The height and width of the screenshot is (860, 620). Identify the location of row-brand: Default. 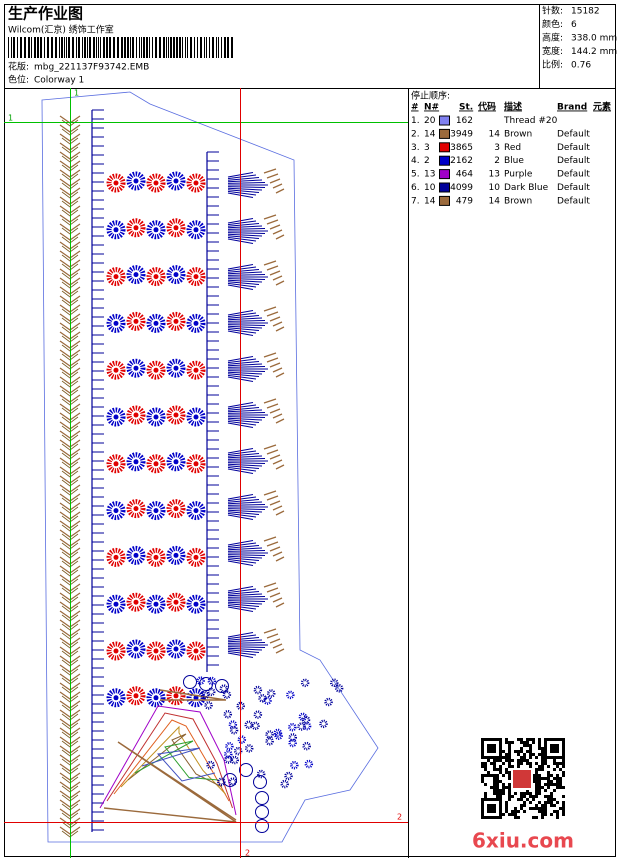
(573, 148).